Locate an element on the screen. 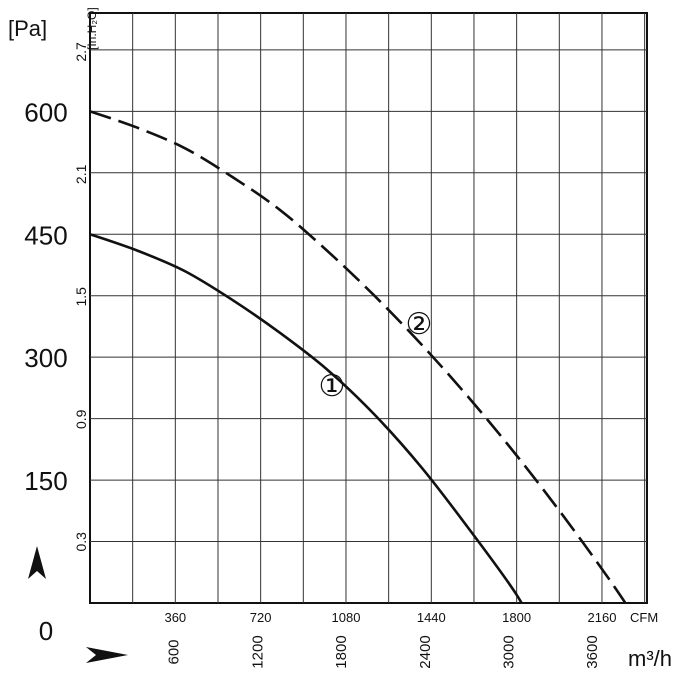  left-axis-tick-label: 0 is located at coordinates (46, 631).